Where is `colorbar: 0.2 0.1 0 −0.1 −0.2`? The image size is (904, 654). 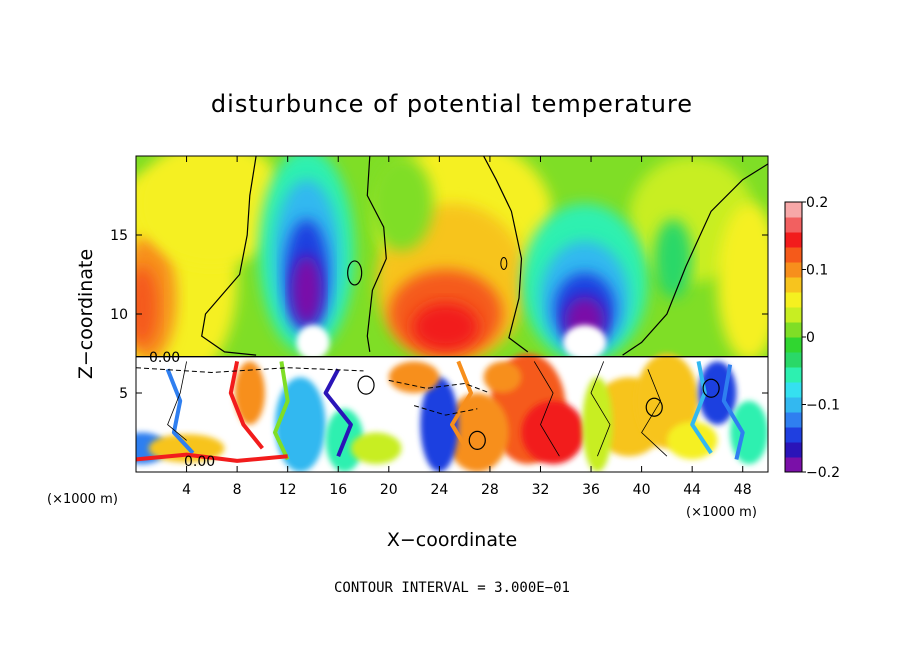
colorbar: 0.2 0.1 0 −0.1 −0.2 is located at coordinates (812, 338).